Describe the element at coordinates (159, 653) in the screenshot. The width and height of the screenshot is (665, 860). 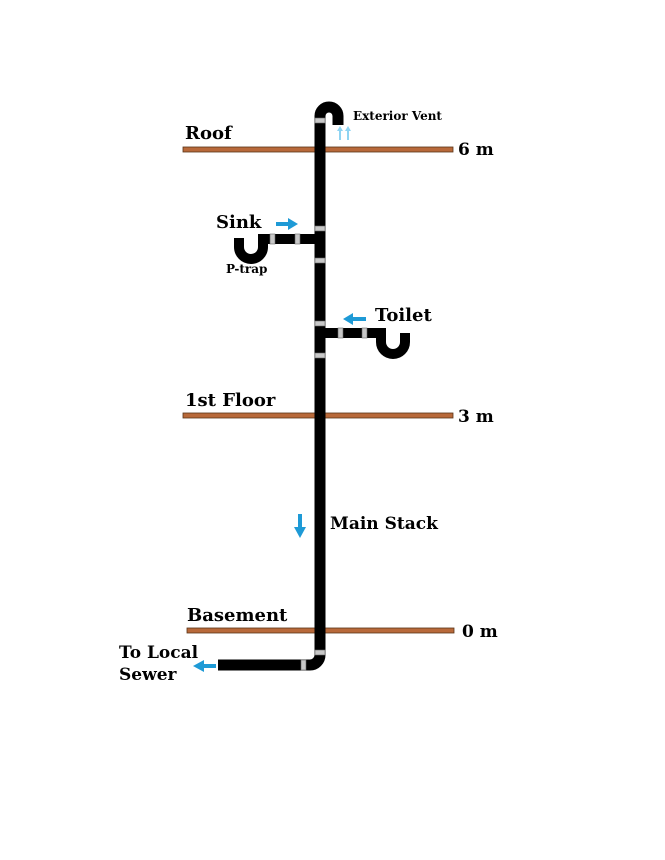
I see `sewer-label-line1: To Local` at that location.